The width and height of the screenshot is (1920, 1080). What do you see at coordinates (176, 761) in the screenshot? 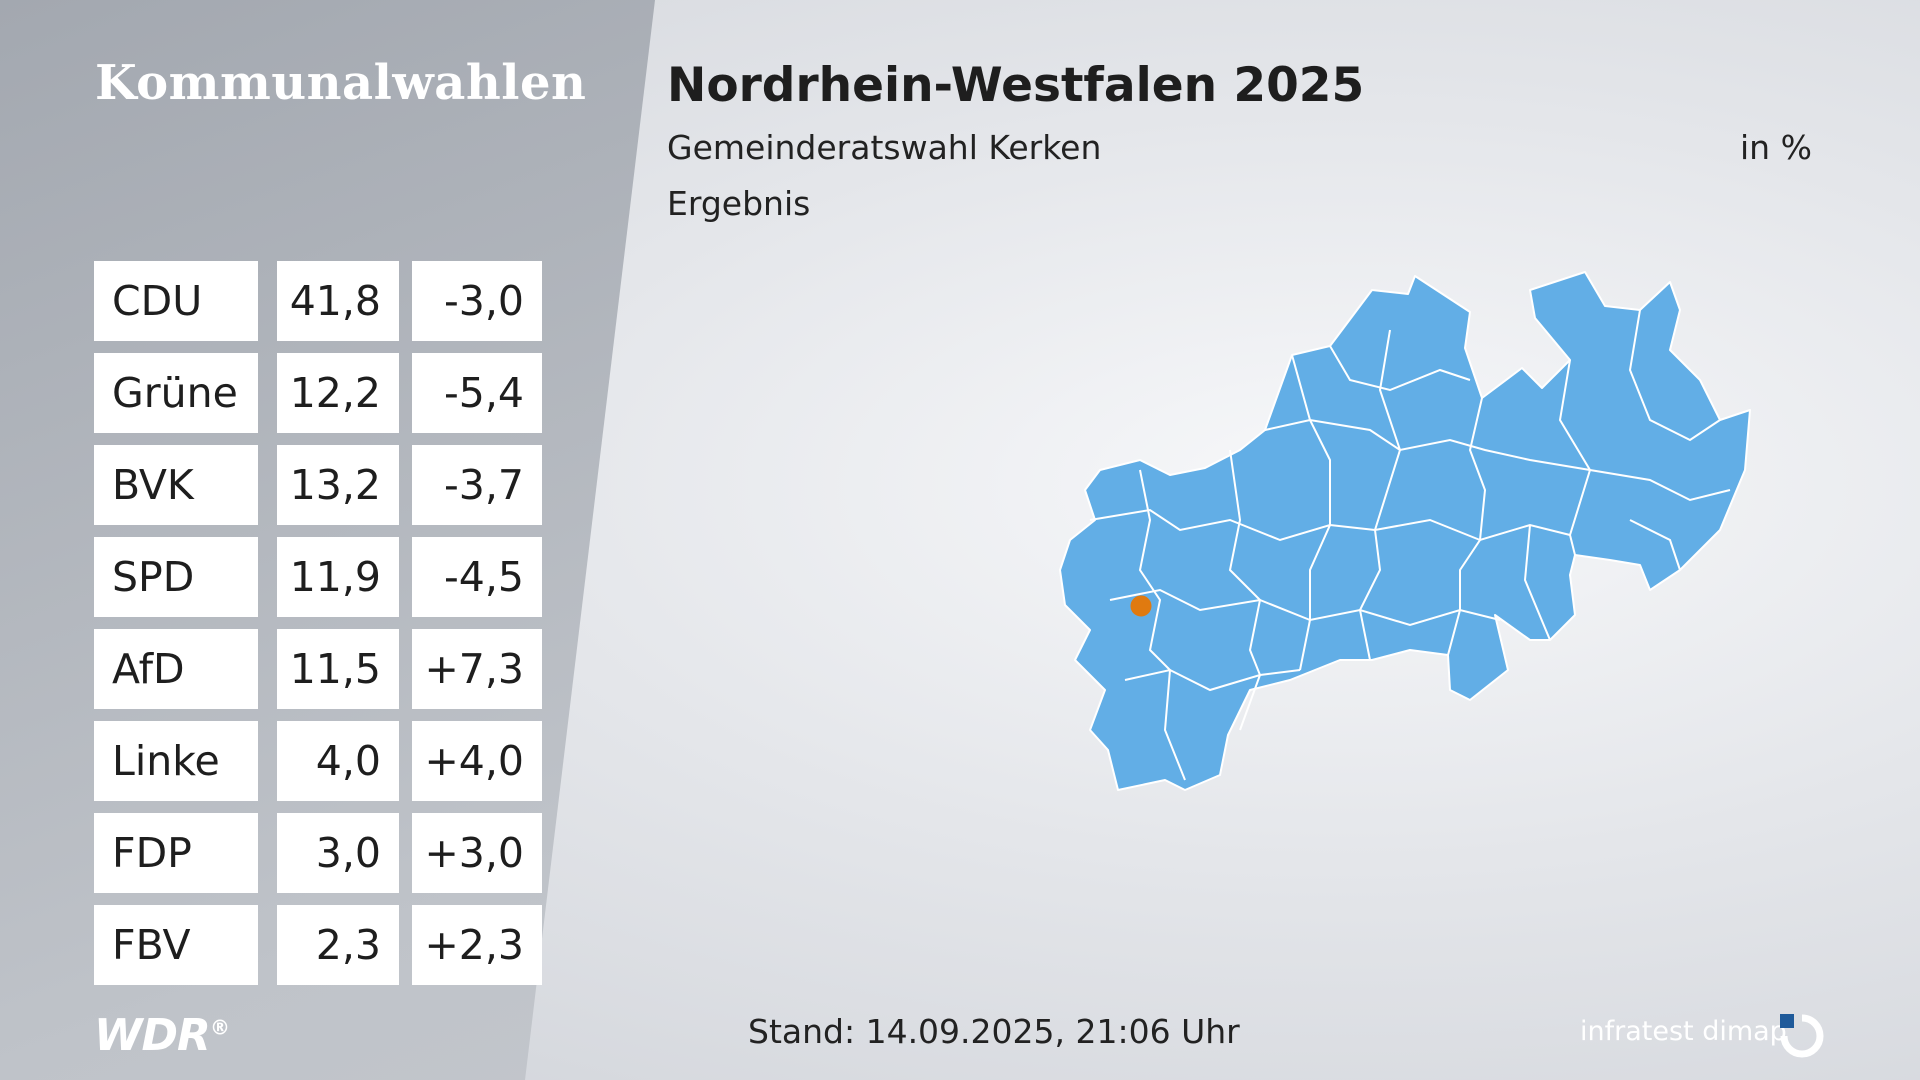
I see `party-name: Linke` at bounding box center [176, 761].